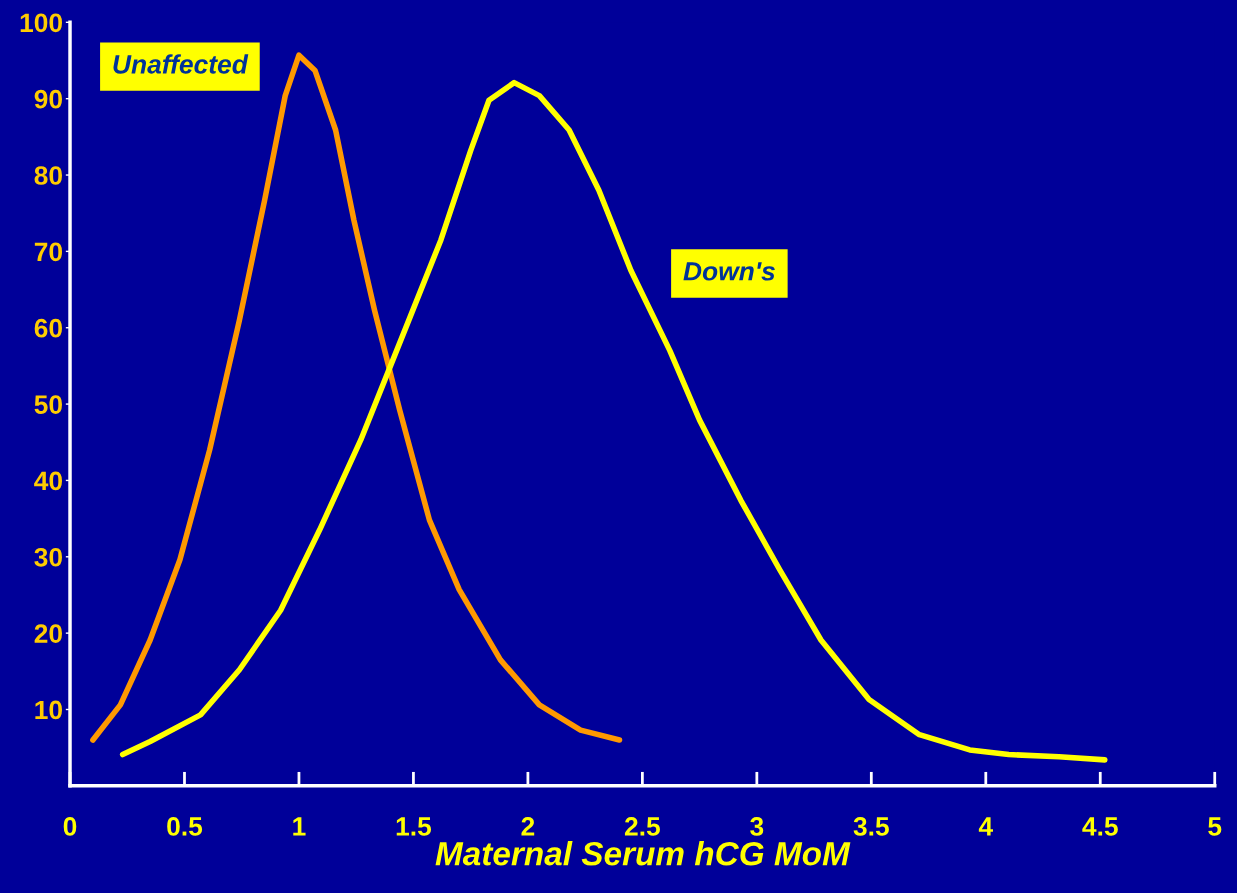 This screenshot has height=893, width=1237. What do you see at coordinates (48, 481) in the screenshot?
I see `y-tick-label: 40` at bounding box center [48, 481].